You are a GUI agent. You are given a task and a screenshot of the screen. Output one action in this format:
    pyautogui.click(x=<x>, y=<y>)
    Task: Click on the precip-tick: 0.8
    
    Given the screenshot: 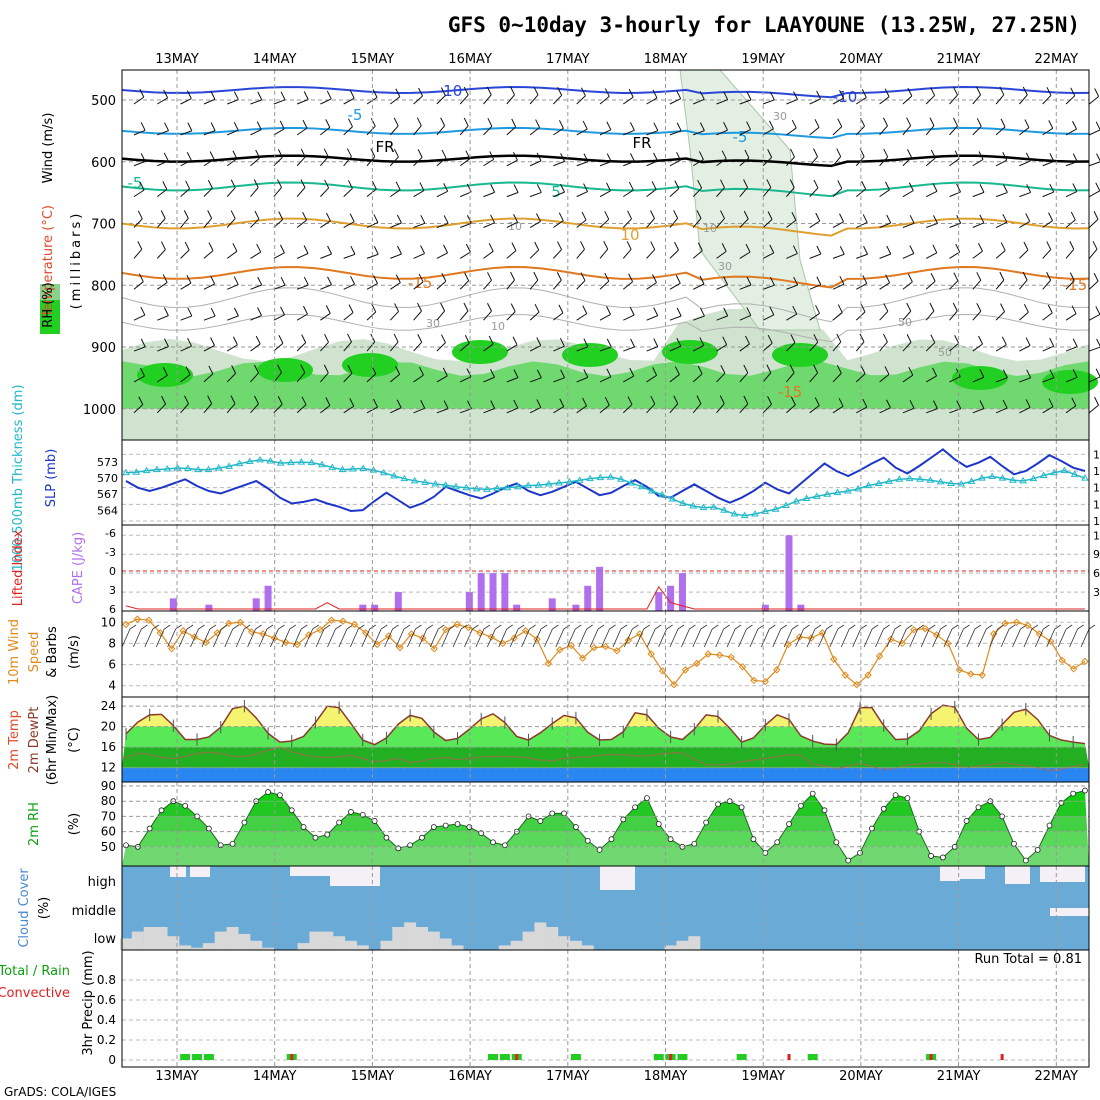 What is the action you would take?
    pyautogui.click(x=106, y=980)
    